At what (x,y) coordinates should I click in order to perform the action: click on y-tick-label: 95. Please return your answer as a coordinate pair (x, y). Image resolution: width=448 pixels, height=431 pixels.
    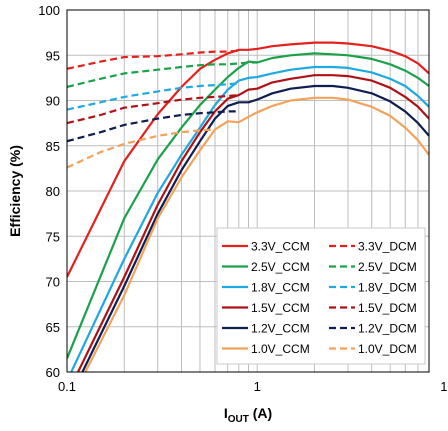
    Looking at the image, I should click on (53, 55).